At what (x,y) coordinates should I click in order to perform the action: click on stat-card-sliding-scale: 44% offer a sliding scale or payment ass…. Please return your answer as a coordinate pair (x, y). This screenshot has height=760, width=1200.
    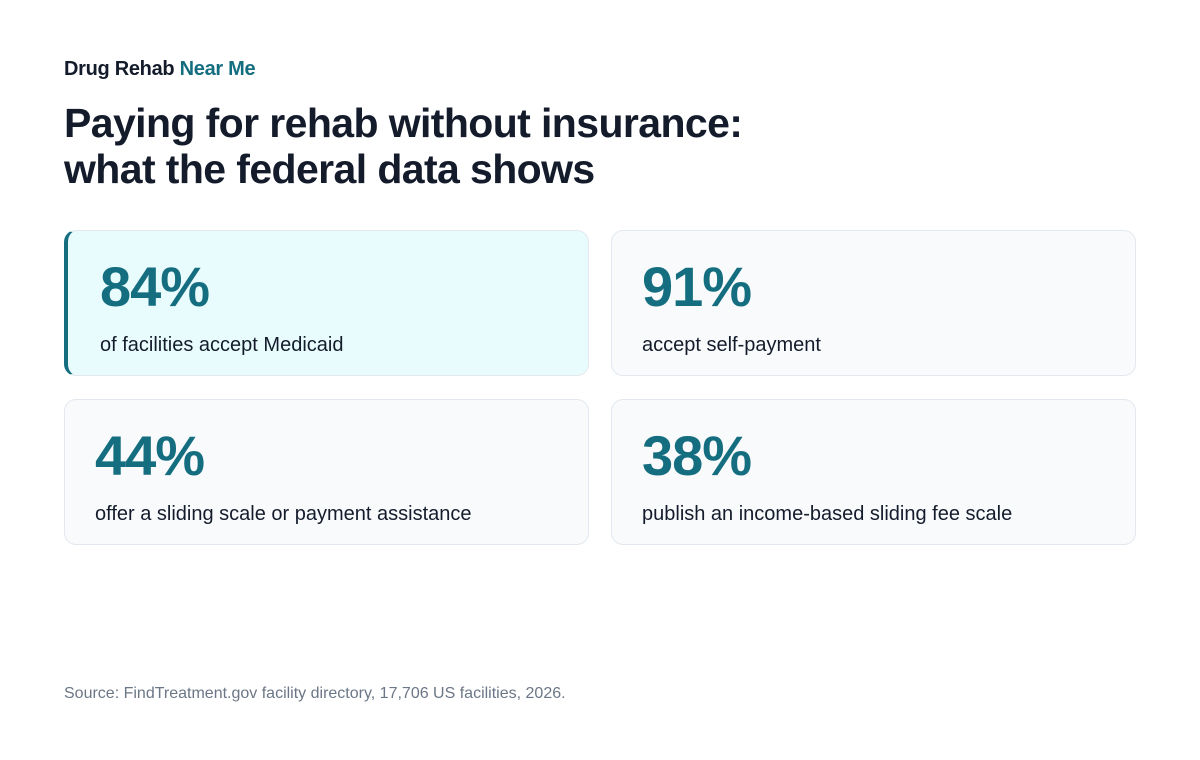
    Looking at the image, I should click on (326, 472).